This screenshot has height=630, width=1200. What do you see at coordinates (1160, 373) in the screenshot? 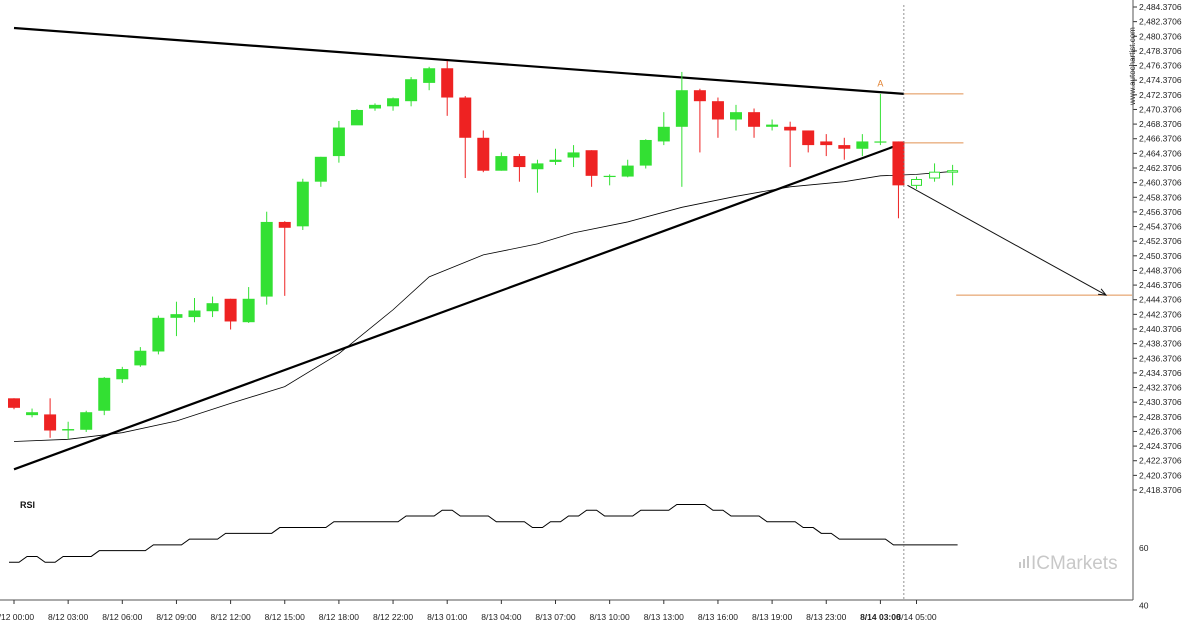
I see `price-tick-label: 2,434.3706` at bounding box center [1160, 373].